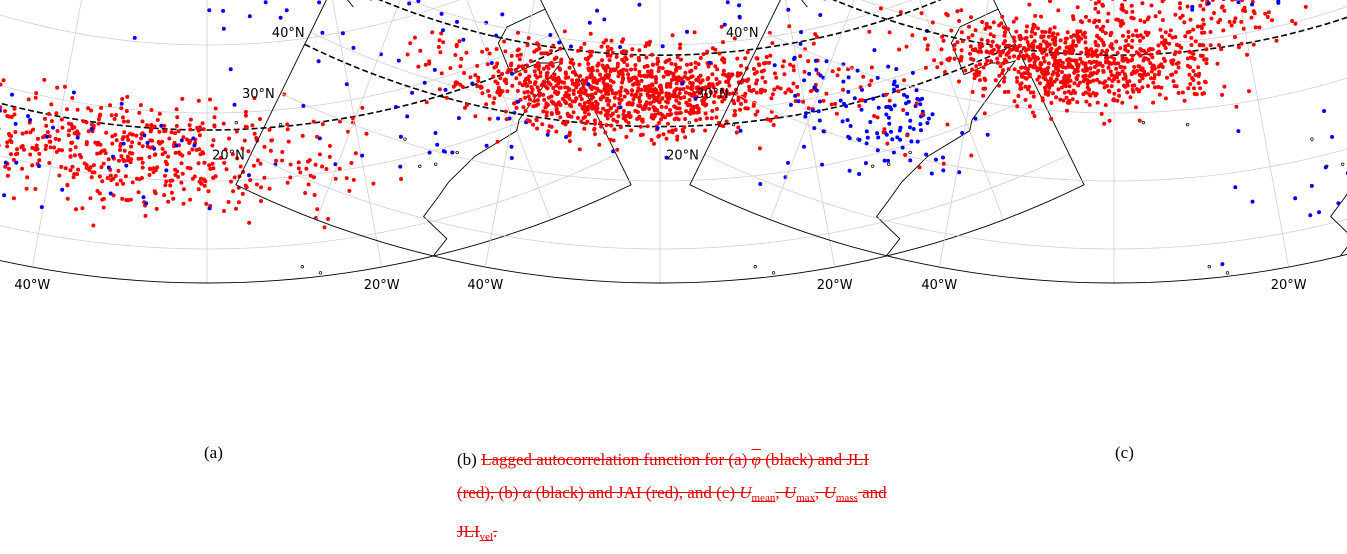 This screenshot has width=1347, height=554. What do you see at coordinates (790, 492) in the screenshot?
I see `caption-b-u-max: U` at bounding box center [790, 492].